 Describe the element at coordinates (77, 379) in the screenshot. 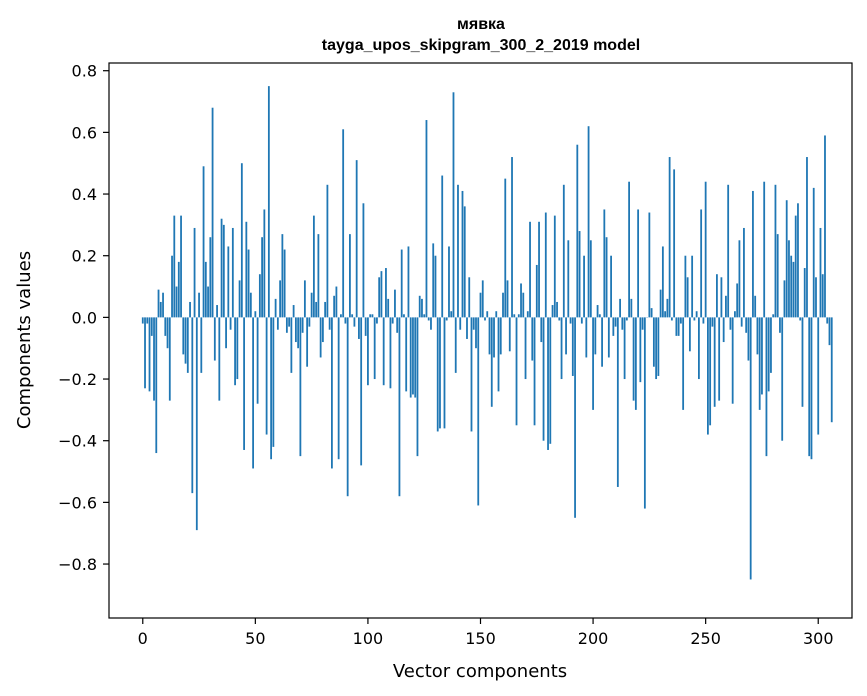

I see `y-tick-label: −0.2` at that location.